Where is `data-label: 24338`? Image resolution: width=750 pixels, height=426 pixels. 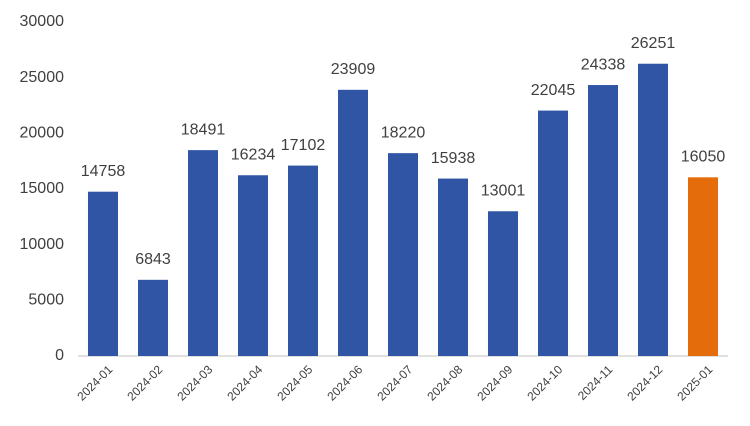
data-label: 24338 is located at coordinates (603, 64).